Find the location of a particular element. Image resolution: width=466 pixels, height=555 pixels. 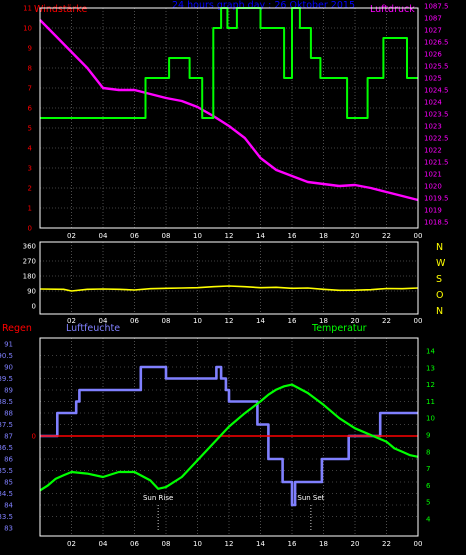

humidity-tick-label: 87 is located at coordinates (8, 437).